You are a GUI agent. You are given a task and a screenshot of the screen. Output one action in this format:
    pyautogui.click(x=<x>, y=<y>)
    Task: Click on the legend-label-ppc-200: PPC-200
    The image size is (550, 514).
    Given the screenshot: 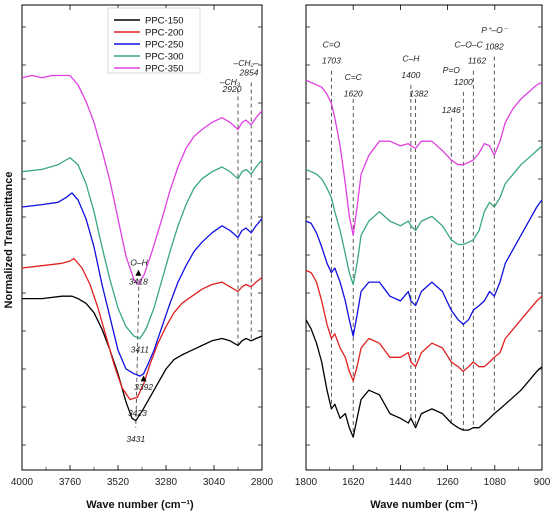 What is the action you would take?
    pyautogui.click(x=164, y=33)
    